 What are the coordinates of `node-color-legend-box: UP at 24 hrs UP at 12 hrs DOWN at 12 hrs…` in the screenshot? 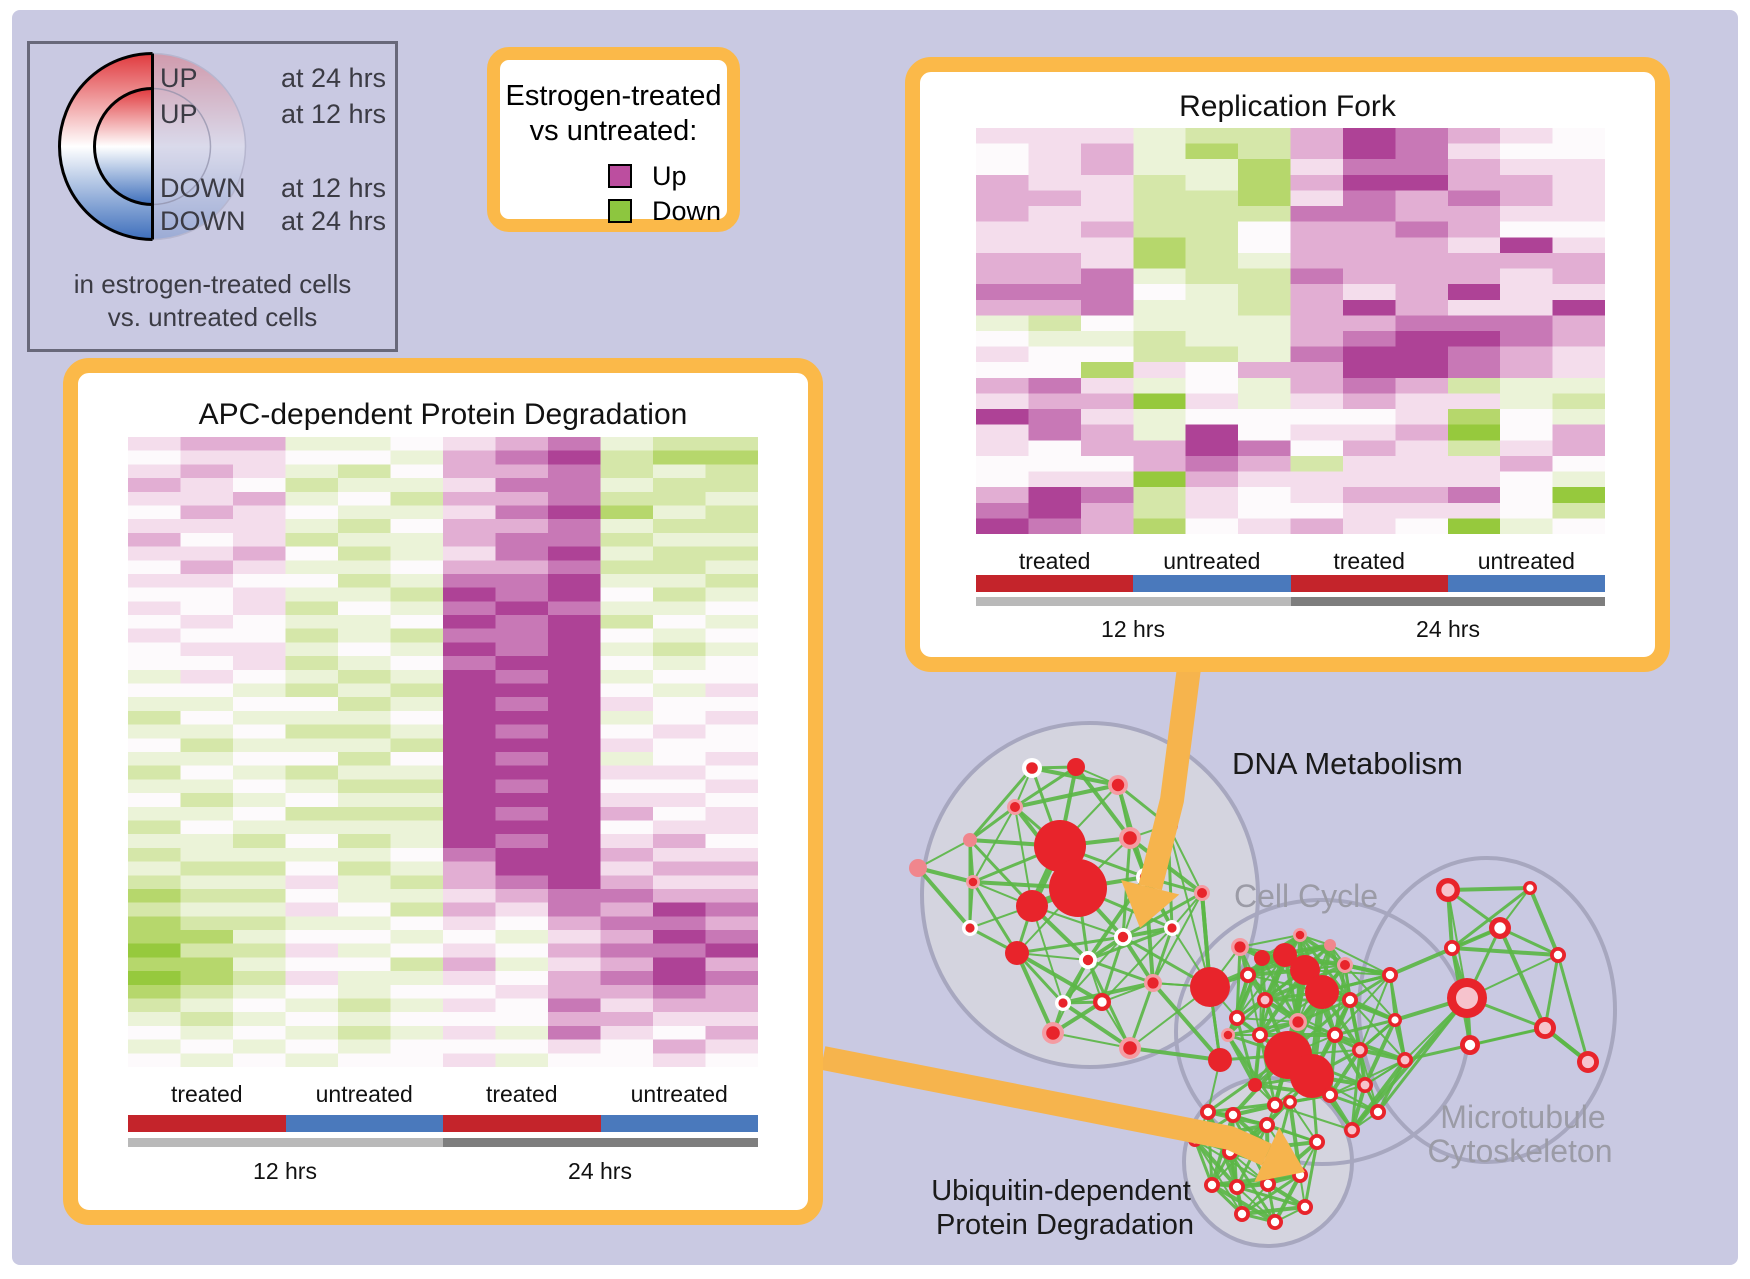 It's located at (212, 196).